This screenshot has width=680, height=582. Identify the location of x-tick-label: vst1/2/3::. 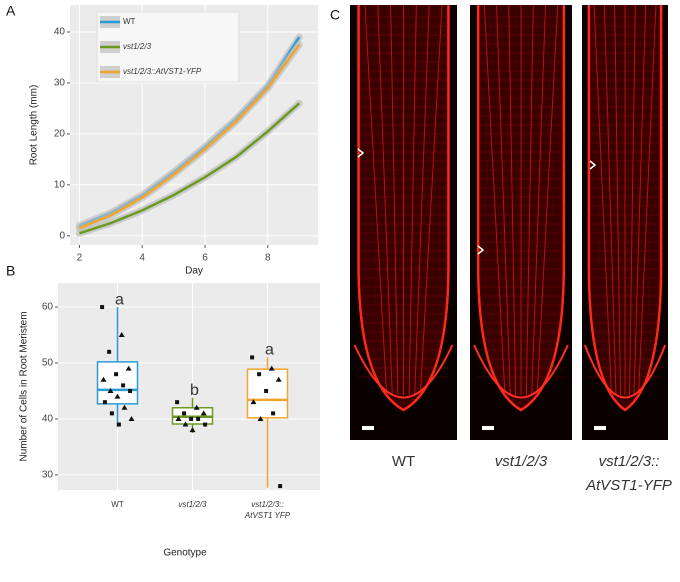
(267, 504).